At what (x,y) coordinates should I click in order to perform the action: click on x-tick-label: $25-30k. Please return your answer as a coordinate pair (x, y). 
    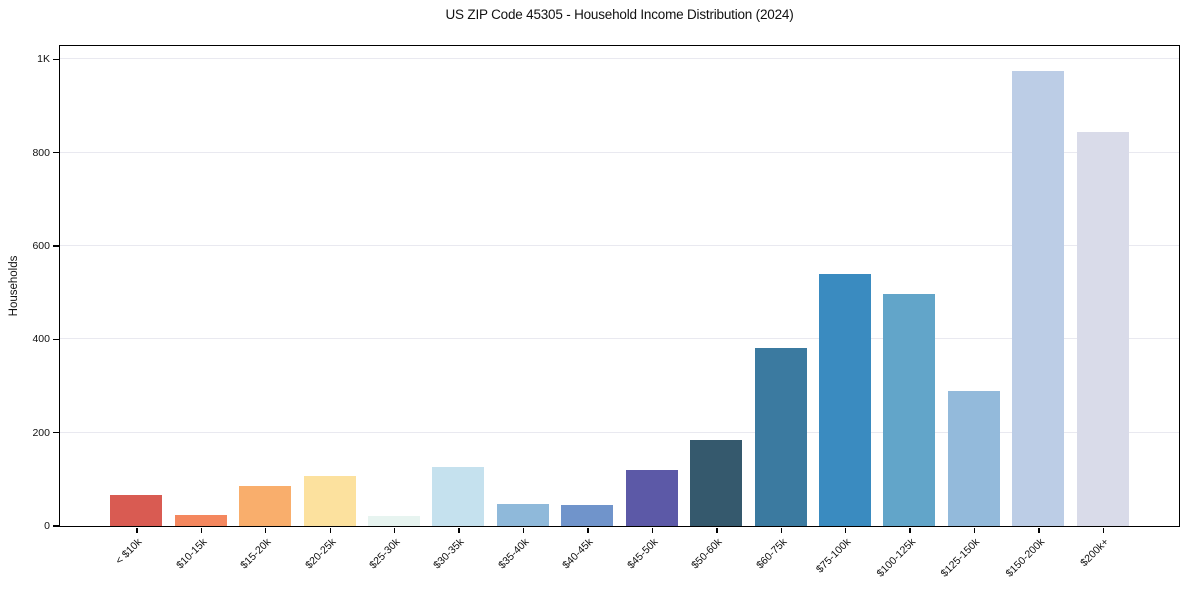
    Looking at the image, I should click on (385, 554).